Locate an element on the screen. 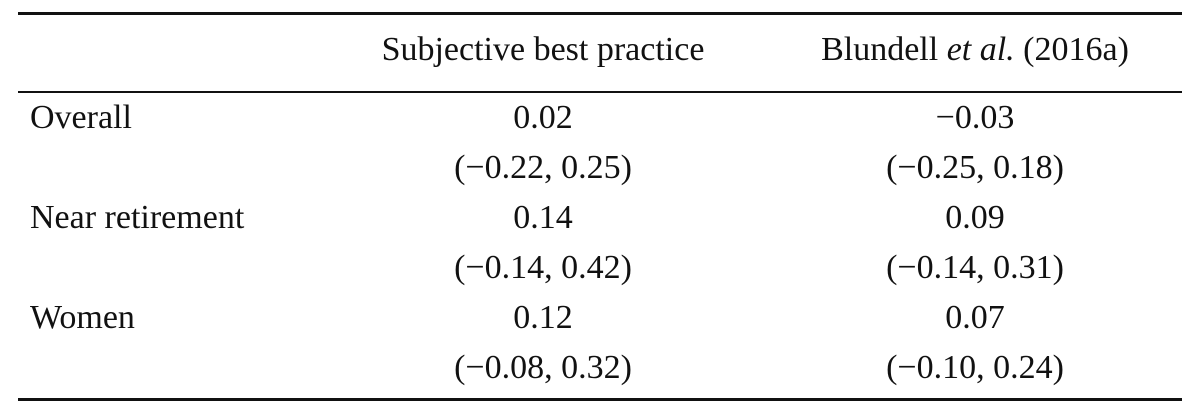  estimate: 0.12 is located at coordinates (543, 317).